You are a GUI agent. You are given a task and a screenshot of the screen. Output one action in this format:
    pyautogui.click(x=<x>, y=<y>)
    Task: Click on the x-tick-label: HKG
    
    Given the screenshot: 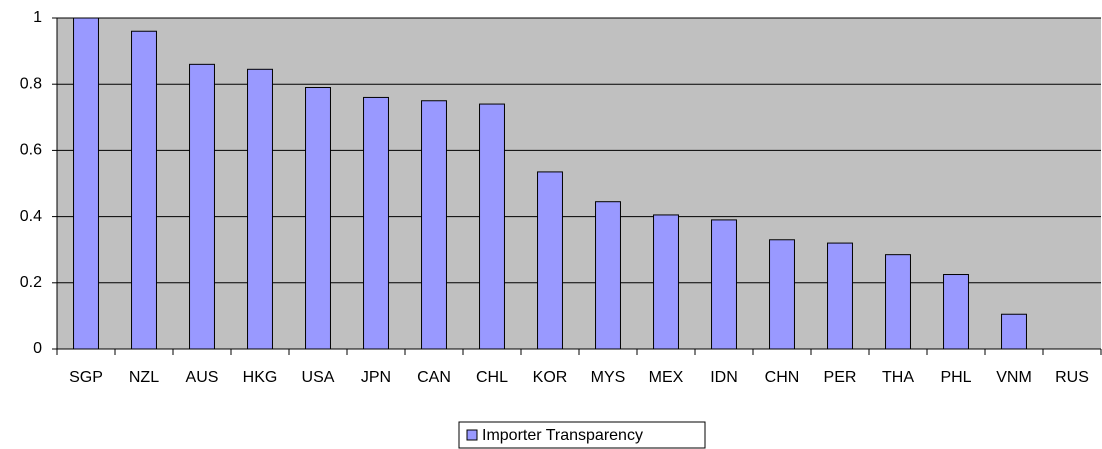 What is the action you would take?
    pyautogui.click(x=260, y=377)
    